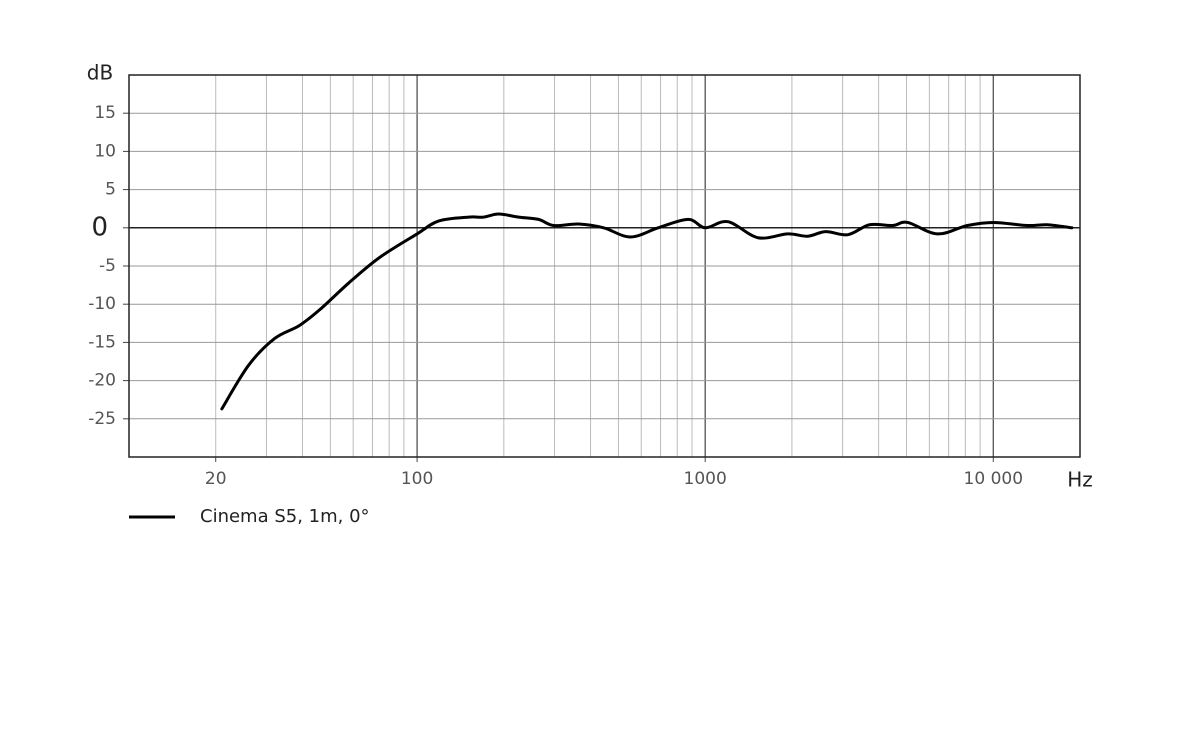 The height and width of the screenshot is (754, 1200). Describe the element at coordinates (216, 479) in the screenshot. I see `x-tick-label: 20` at that location.